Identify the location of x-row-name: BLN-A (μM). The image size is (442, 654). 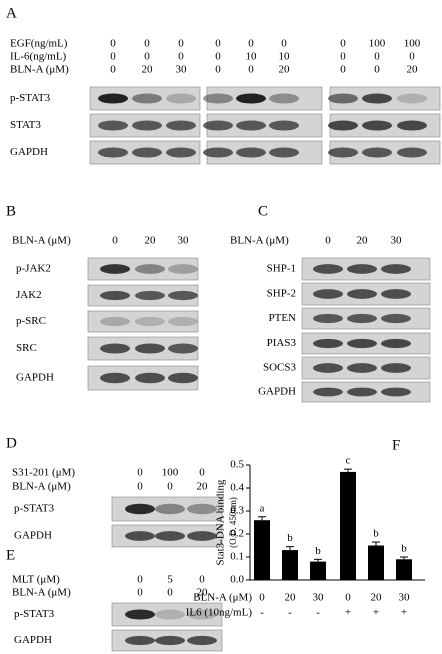
(222, 598).